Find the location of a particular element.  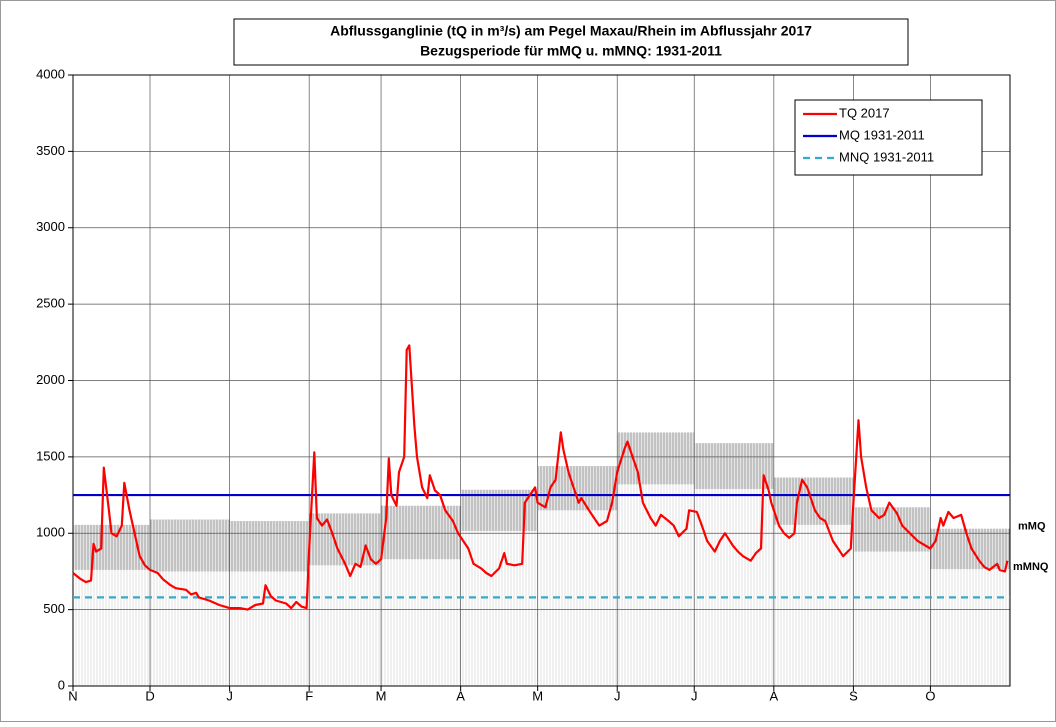

y-tick-label: 2000 is located at coordinates (50, 379).